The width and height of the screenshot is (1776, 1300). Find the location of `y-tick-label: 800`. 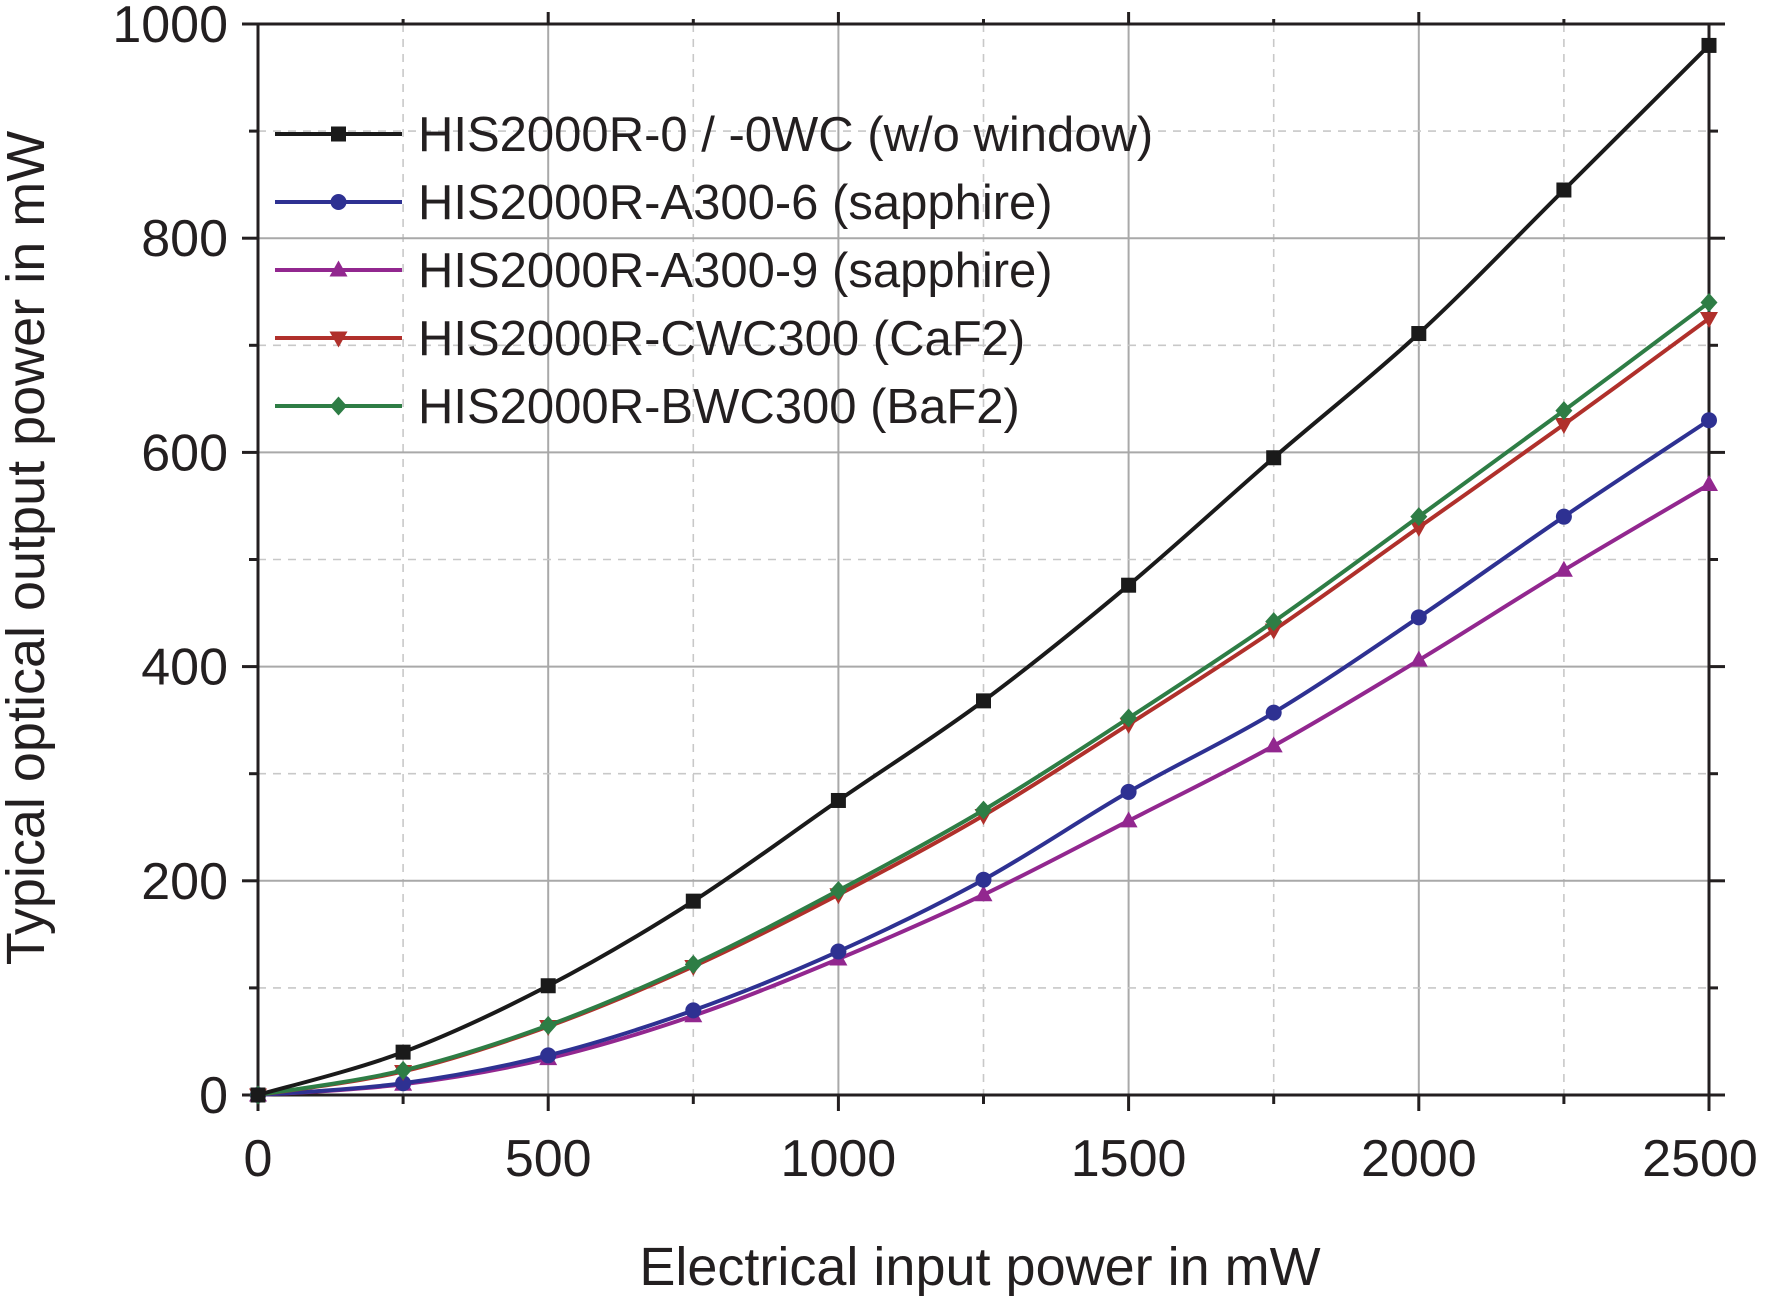

y-tick-label: 800 is located at coordinates (184, 239).